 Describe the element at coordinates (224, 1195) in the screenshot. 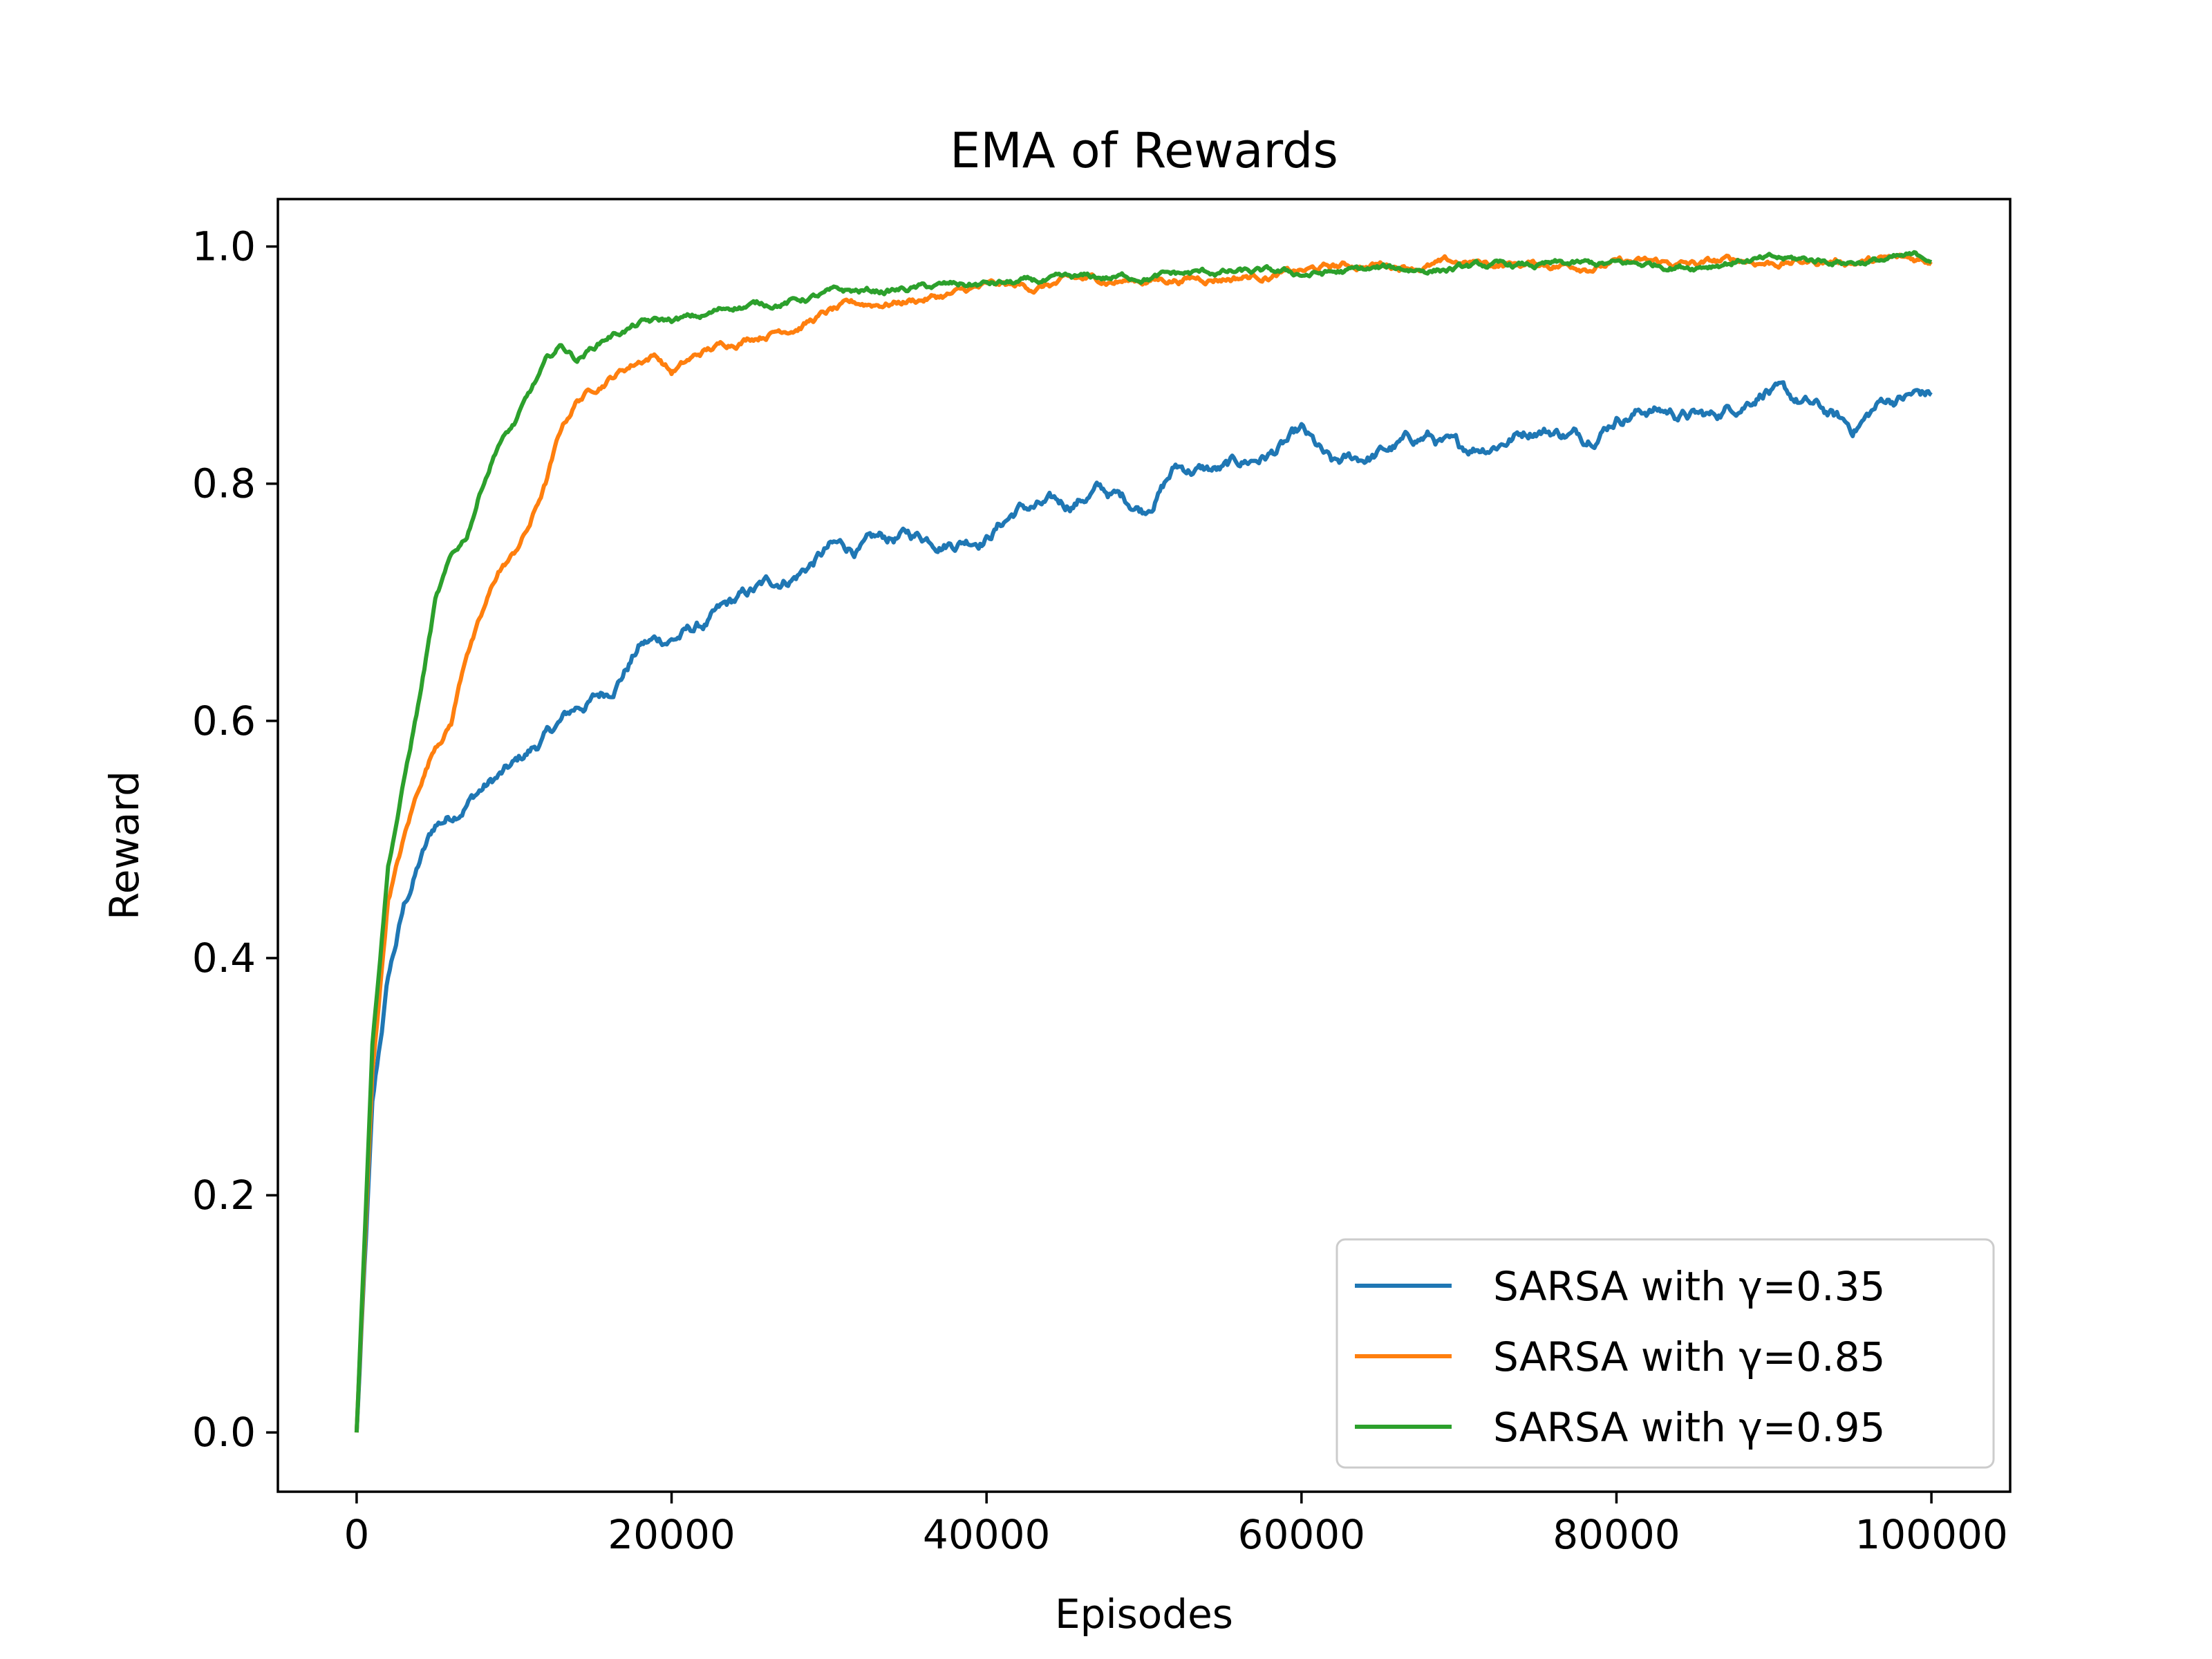

I see `y-tick-label: 0.2` at that location.